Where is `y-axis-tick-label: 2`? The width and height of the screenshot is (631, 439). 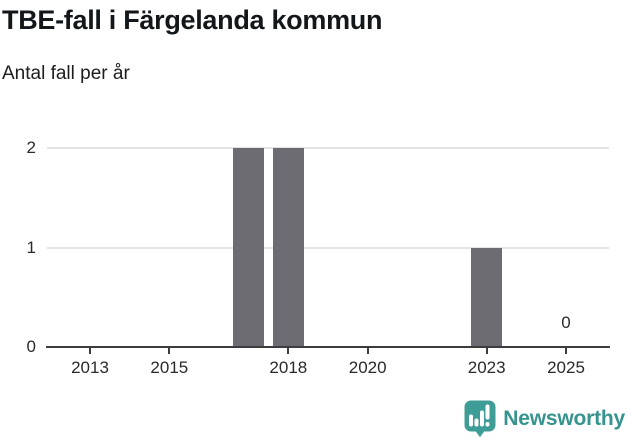 y-axis-tick-label: 2 is located at coordinates (31, 147).